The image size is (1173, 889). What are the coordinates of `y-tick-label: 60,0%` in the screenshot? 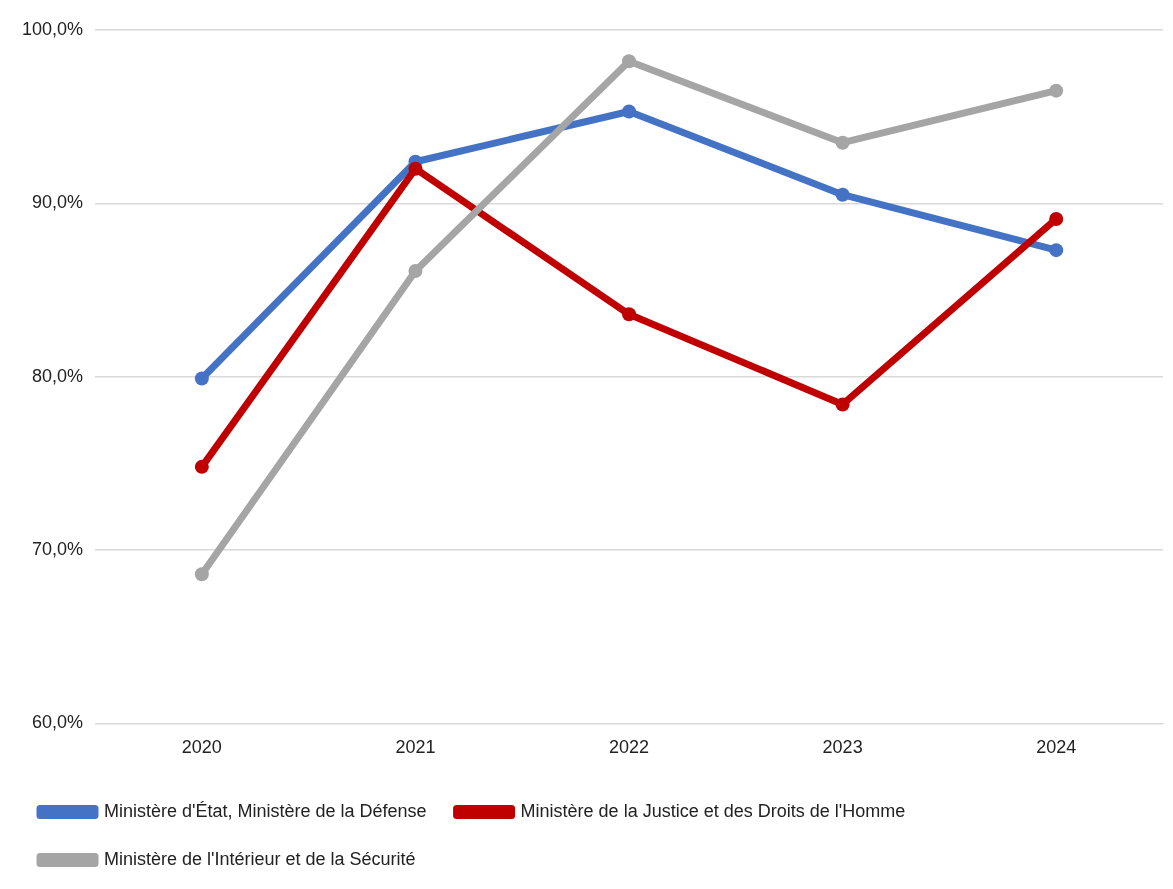 It's located at (58, 722).